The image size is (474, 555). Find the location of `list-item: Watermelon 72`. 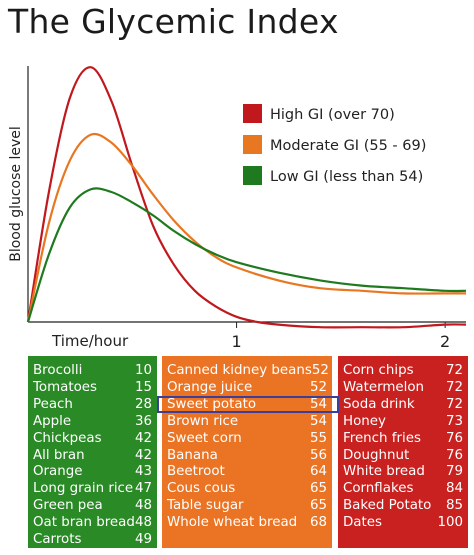

list-item: Watermelon 72 is located at coordinates (403, 388).